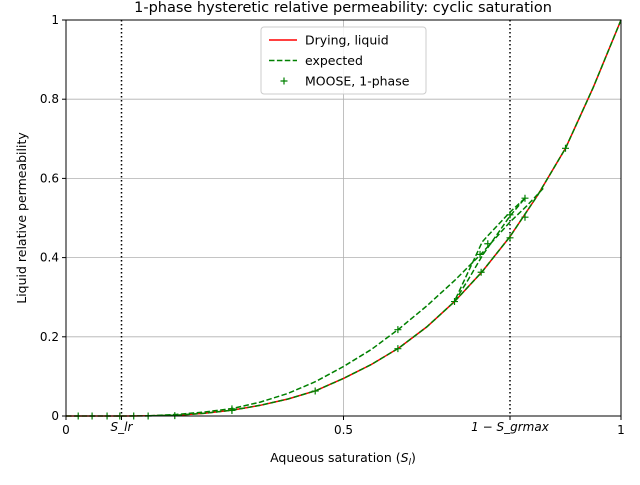 The image size is (640, 485). I want to click on x-tick-labels: 0 S_lr 0.5 1 − S_grmax 1, so click(343, 428).